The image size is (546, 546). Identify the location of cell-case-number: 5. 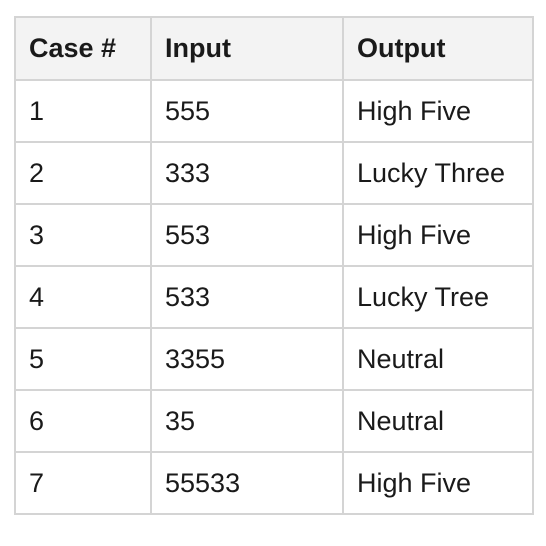
(83, 359).